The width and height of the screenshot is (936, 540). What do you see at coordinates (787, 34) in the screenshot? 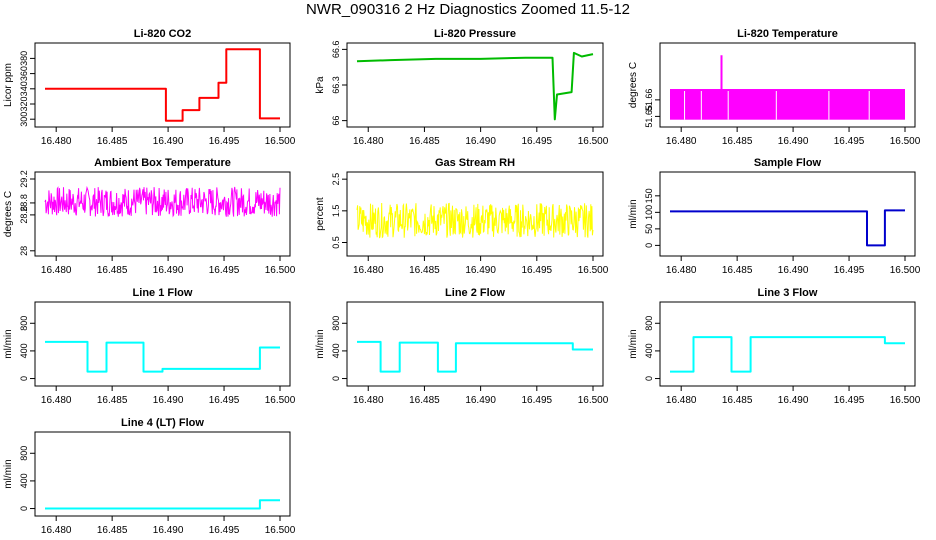
I see `panel-title: Li-820 Temperature` at bounding box center [787, 34].